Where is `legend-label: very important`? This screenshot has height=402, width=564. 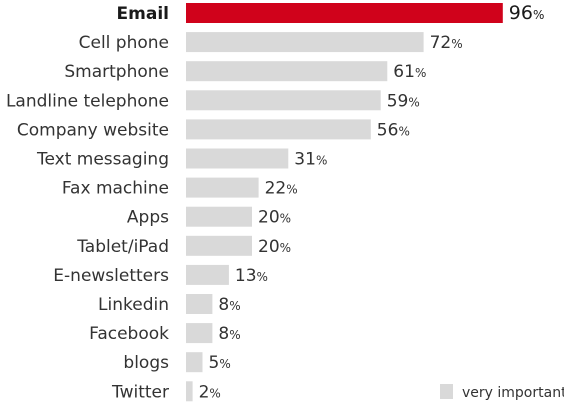
legend-label: very important is located at coordinates (513, 393).